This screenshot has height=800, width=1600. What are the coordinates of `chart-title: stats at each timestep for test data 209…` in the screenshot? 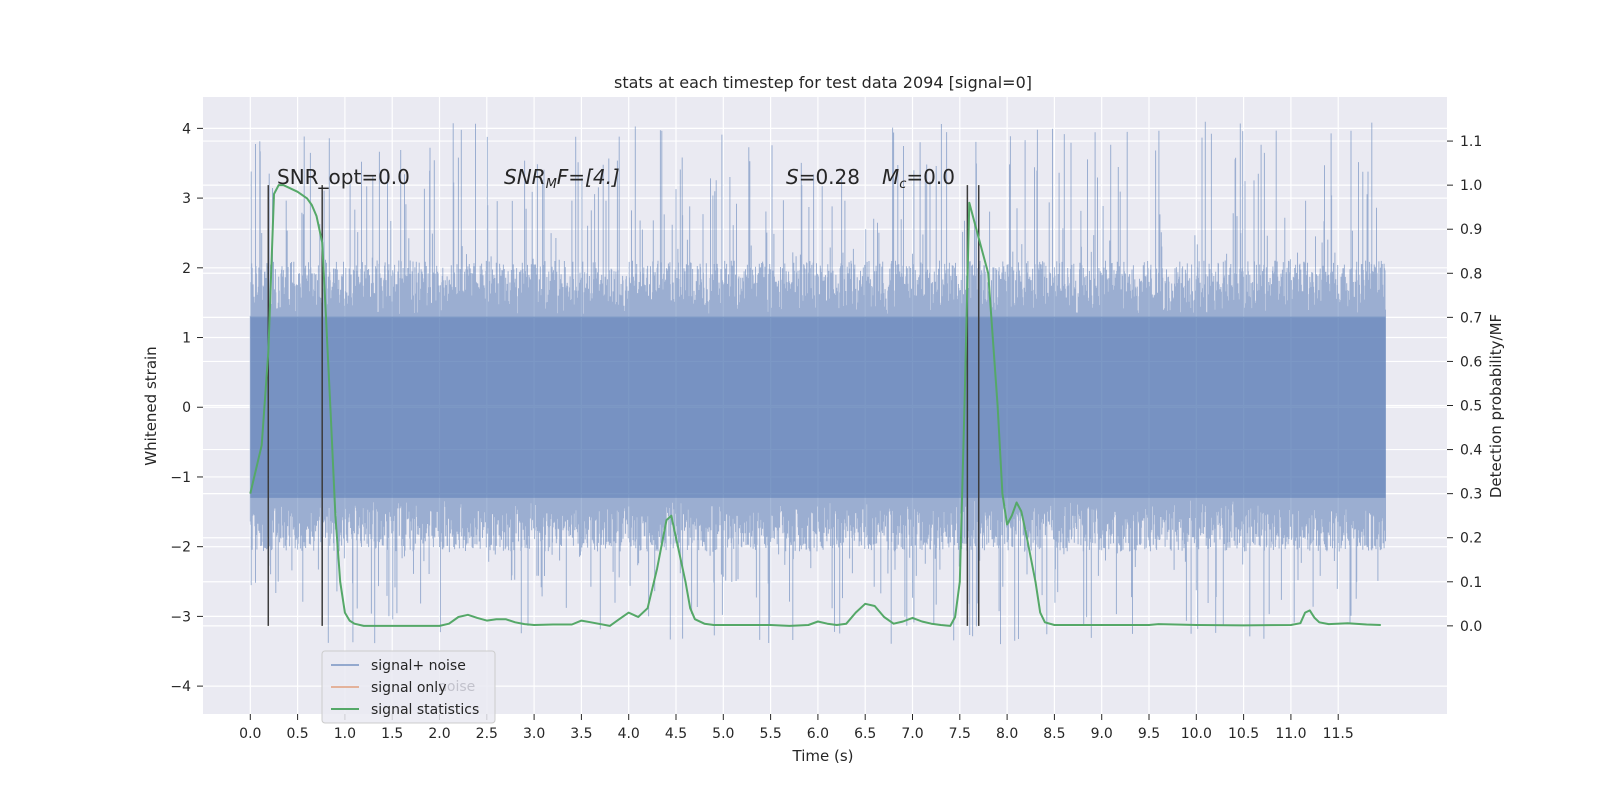 It's located at (823, 82).